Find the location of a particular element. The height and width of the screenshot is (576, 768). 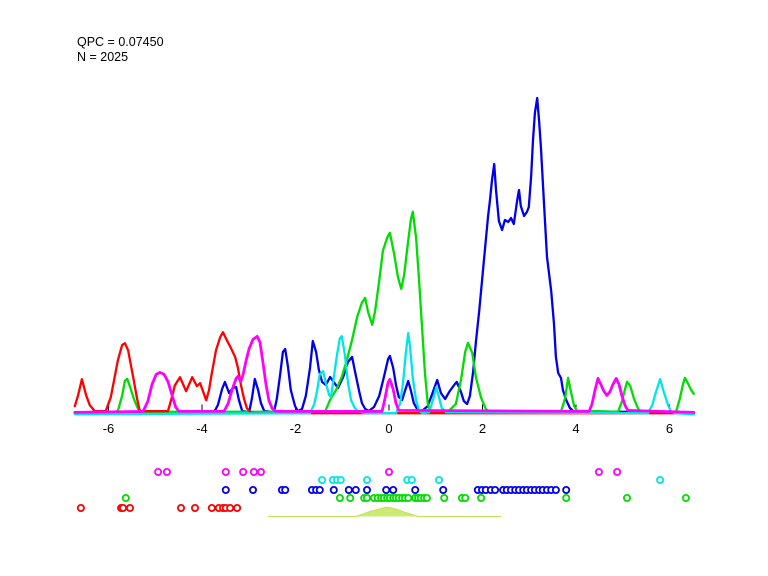

x-tick-label: 0 is located at coordinates (388, 428).